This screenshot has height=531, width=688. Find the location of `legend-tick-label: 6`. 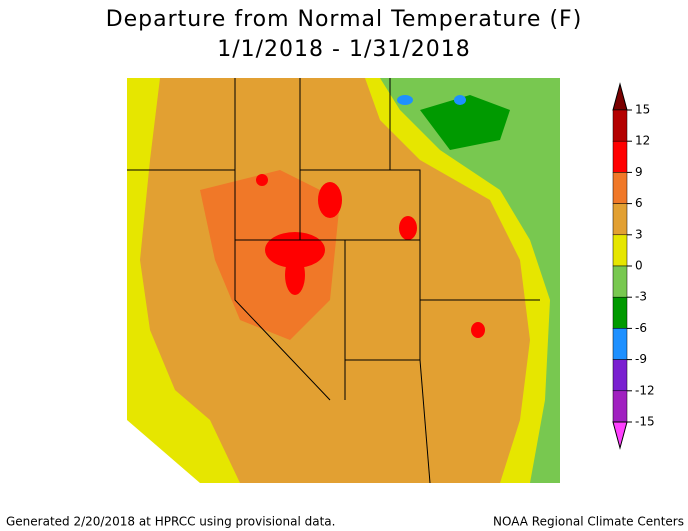

legend-tick-label: 6 is located at coordinates (639, 203).